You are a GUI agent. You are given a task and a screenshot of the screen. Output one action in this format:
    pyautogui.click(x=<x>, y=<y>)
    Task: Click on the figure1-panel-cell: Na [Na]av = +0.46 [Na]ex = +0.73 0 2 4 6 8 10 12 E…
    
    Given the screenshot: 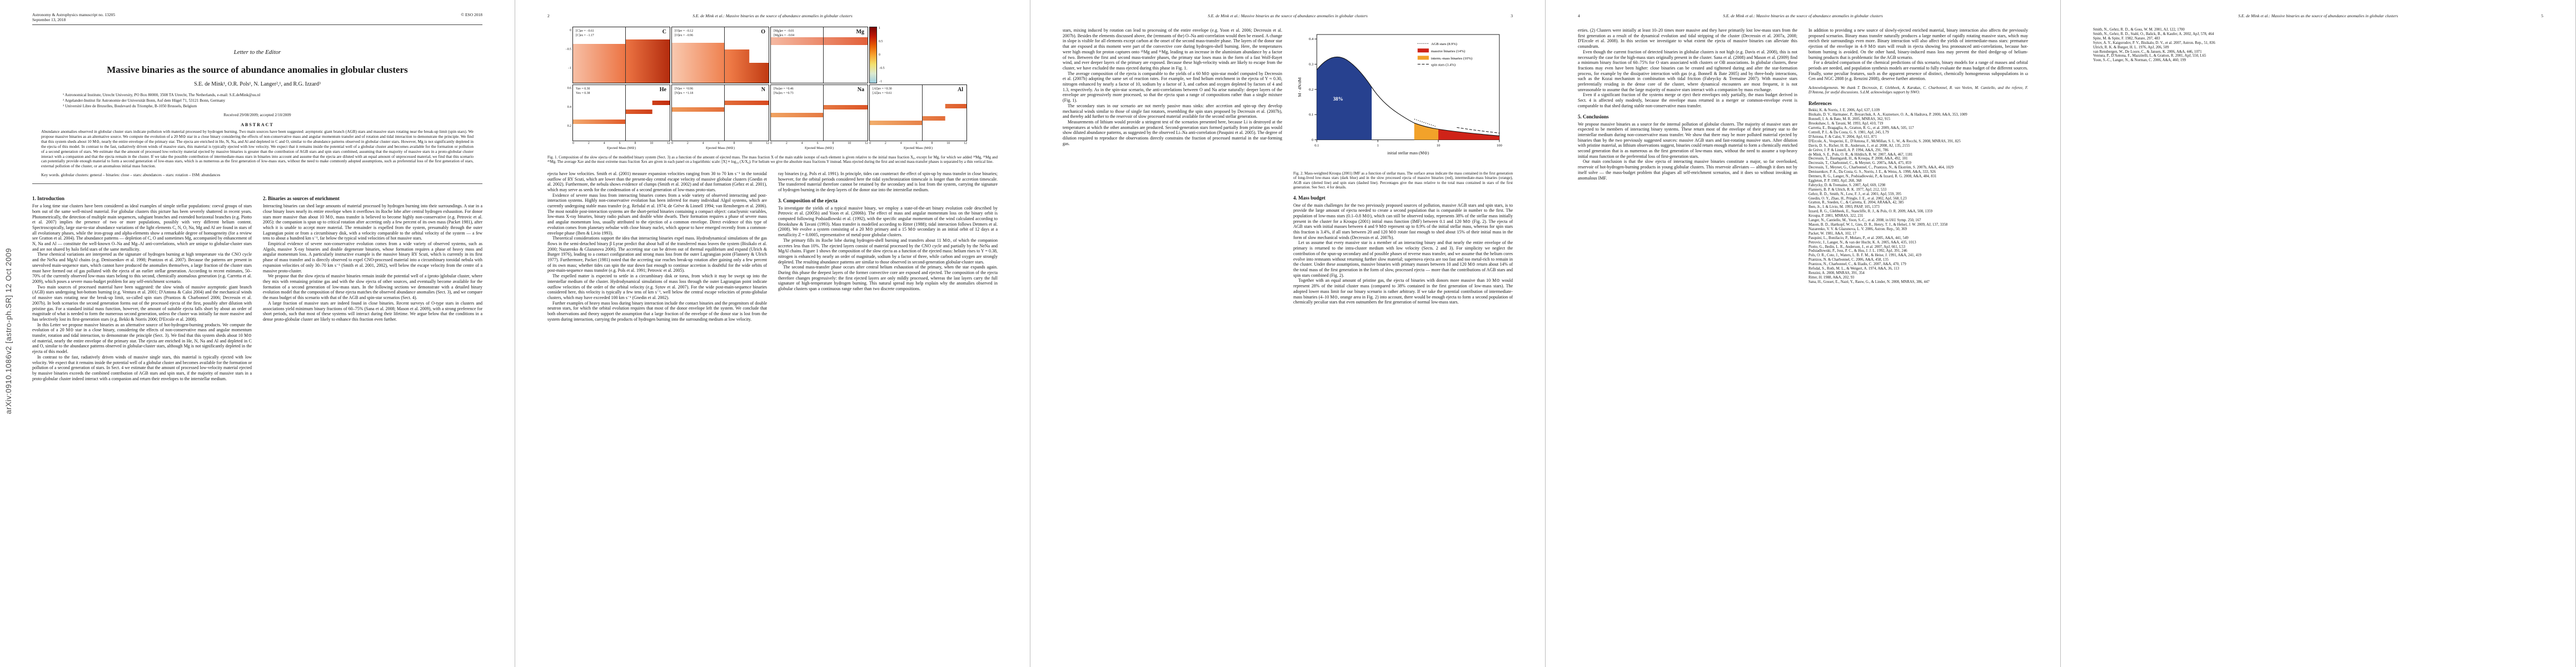 What is the action you would take?
    pyautogui.click(x=819, y=117)
    